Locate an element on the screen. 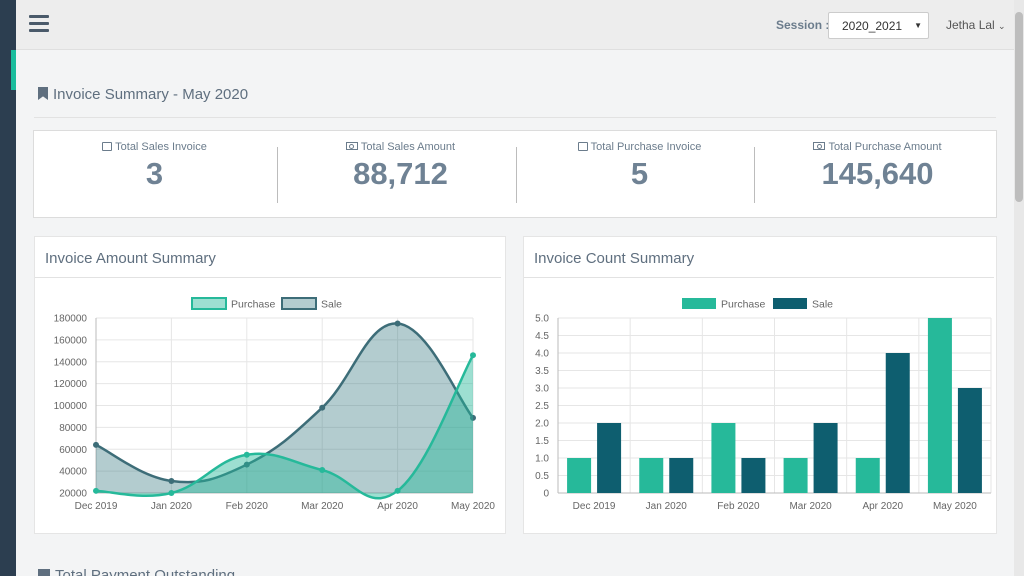  stat-total-purchase-invoice: Total Purchase Invoice 5 is located at coordinates (639, 174).